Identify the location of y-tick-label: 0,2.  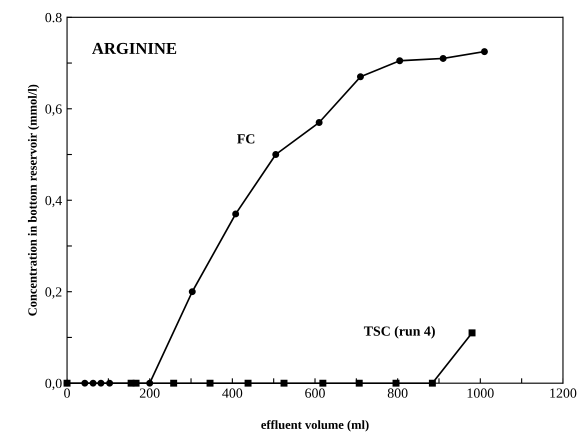
(53, 293).